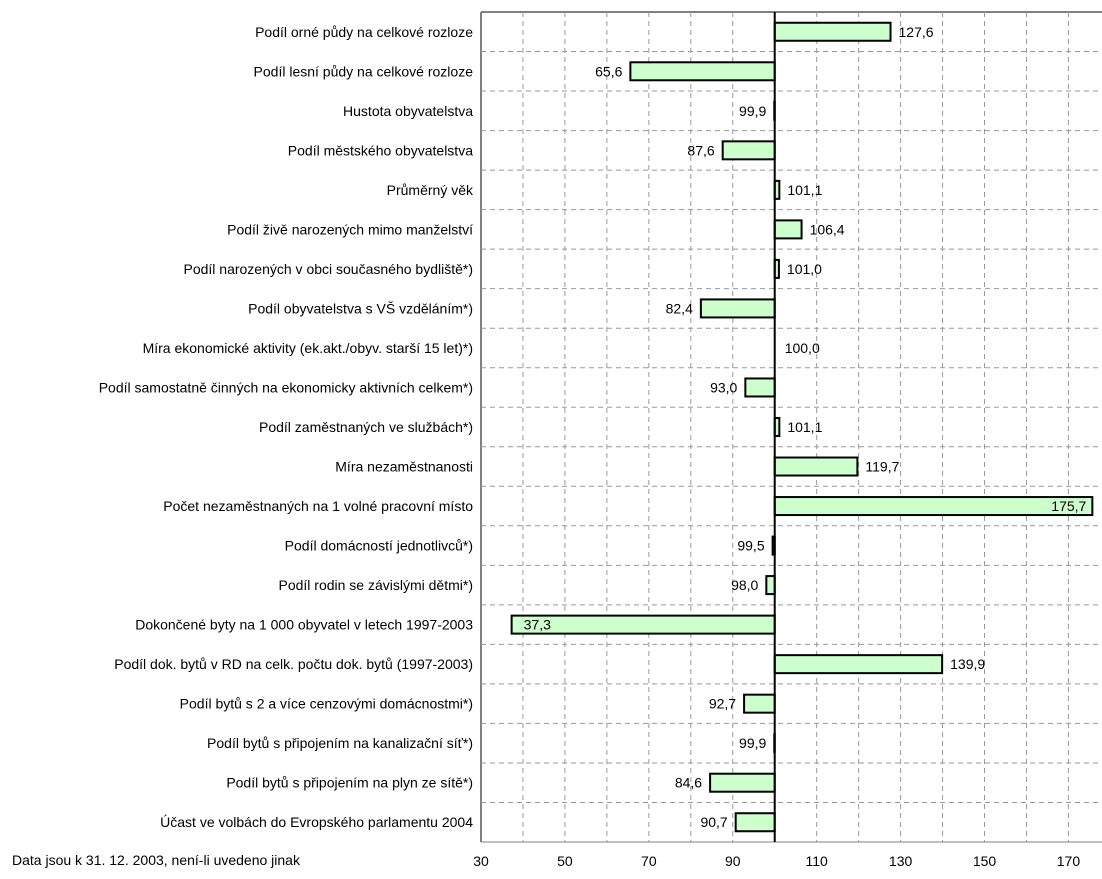  I want to click on category-label: Průměrný věk, so click(430, 190).